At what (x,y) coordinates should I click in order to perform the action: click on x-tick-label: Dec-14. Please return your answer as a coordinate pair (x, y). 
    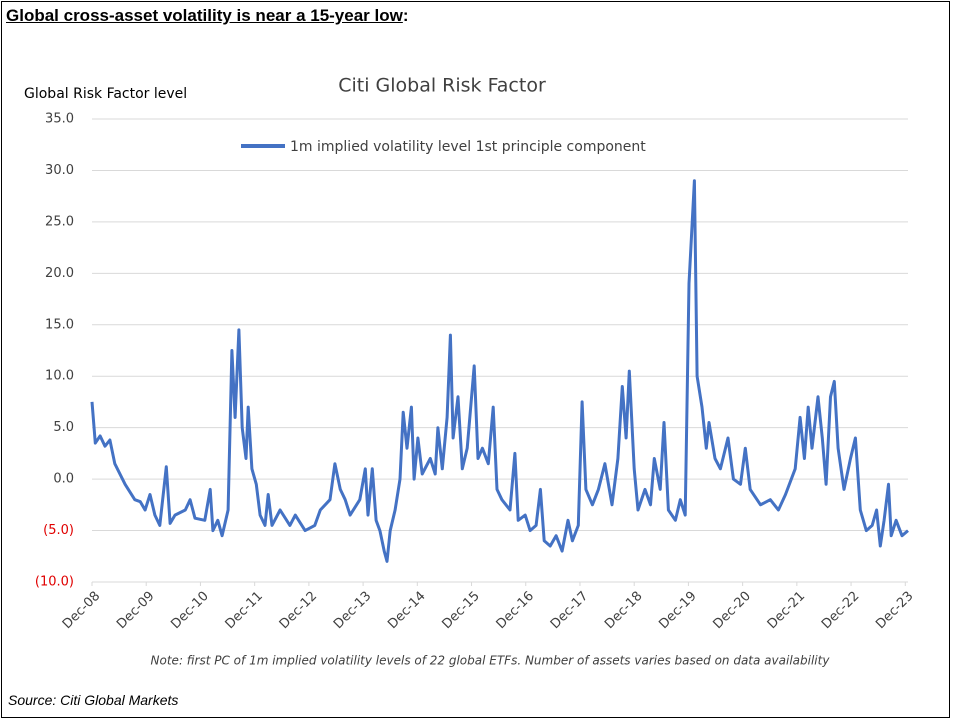
    Looking at the image, I should click on (406, 610).